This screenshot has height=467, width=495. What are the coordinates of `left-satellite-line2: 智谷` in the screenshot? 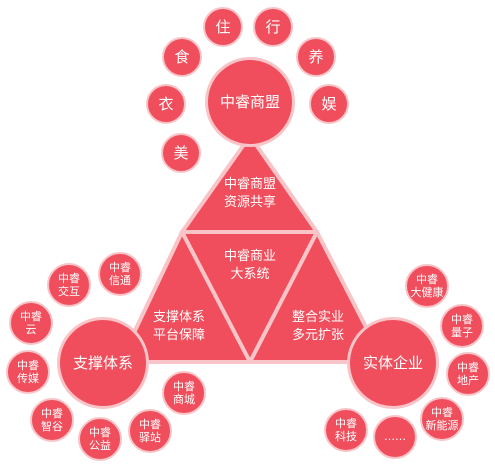 It's located at (52, 426).